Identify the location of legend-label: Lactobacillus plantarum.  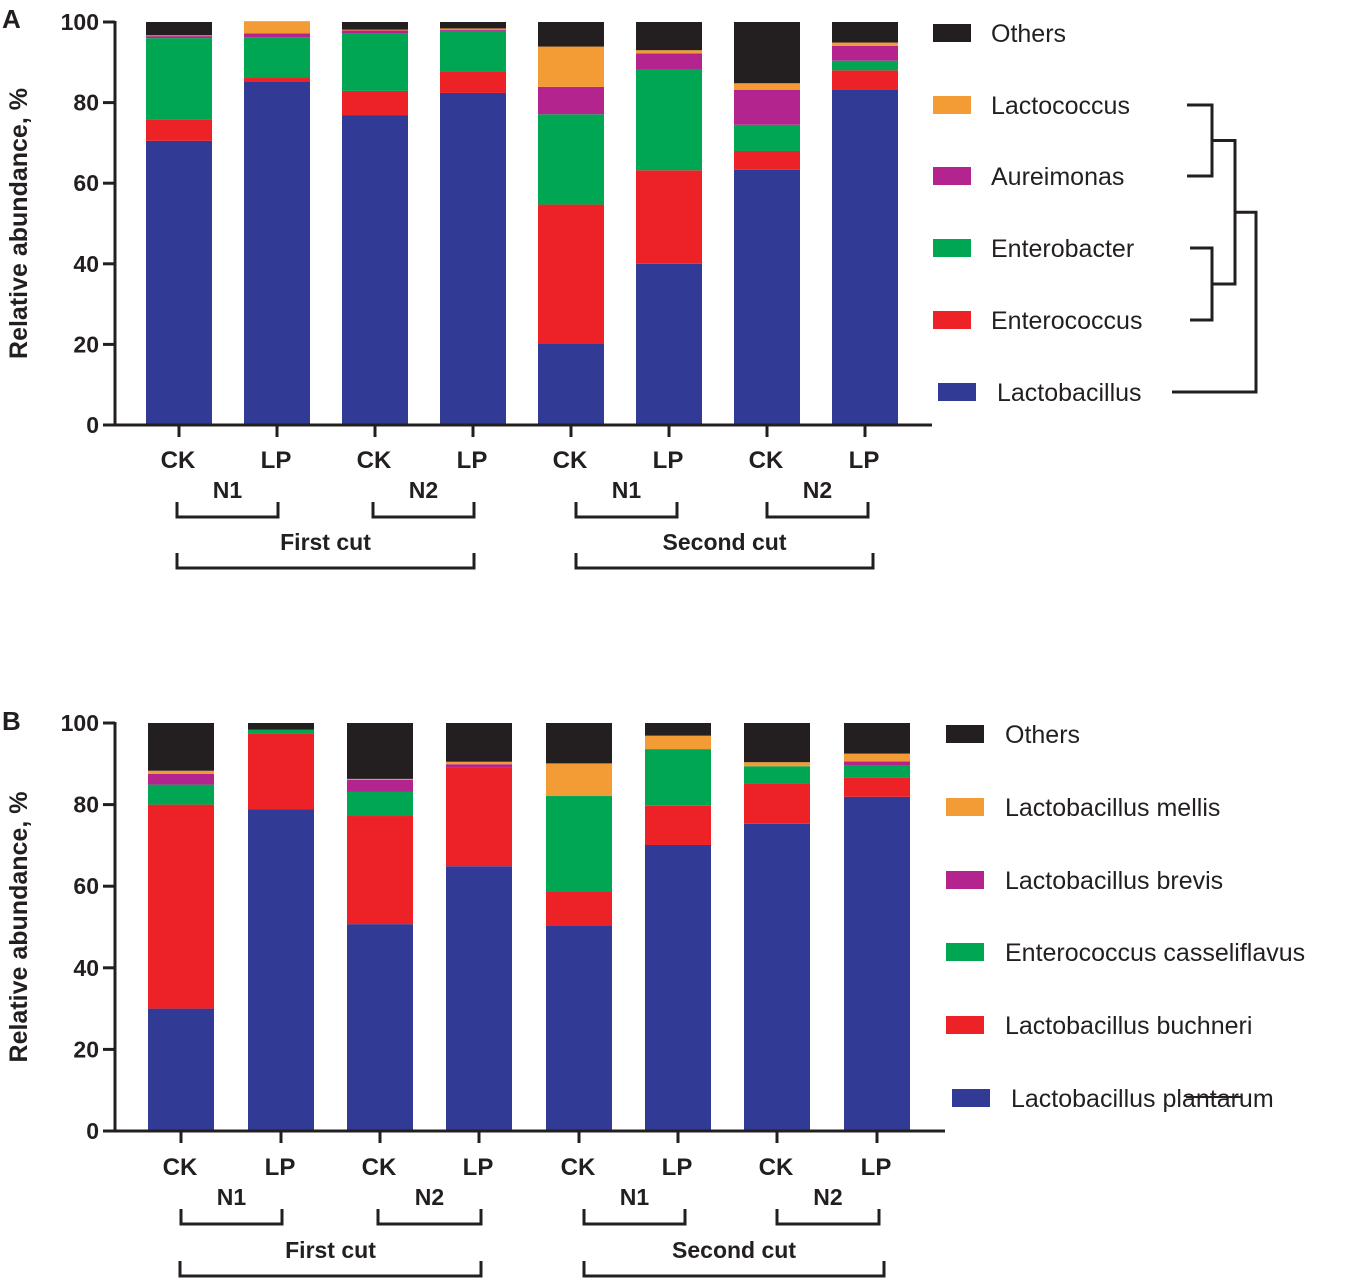
(1142, 1099).